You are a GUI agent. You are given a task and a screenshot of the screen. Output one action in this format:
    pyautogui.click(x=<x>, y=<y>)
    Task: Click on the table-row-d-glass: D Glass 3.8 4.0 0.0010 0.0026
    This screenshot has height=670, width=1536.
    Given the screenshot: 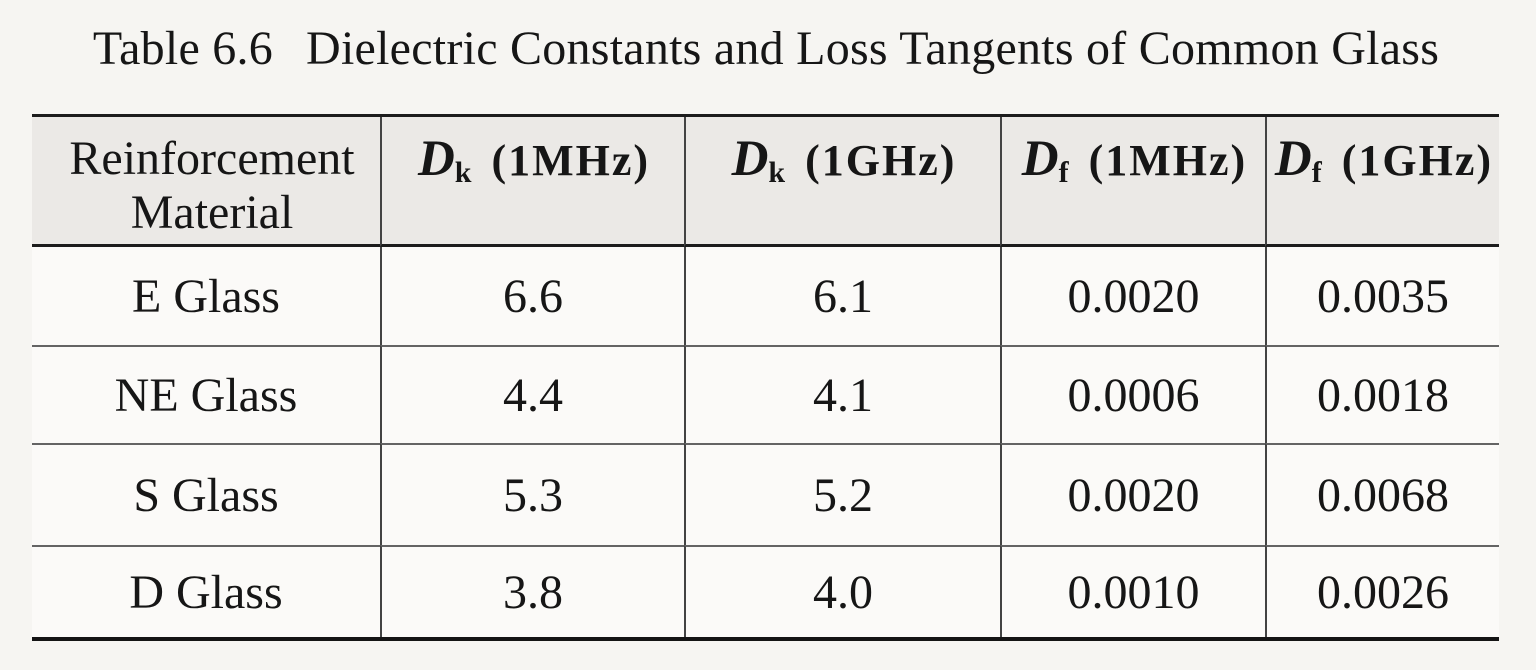 What is the action you would take?
    pyautogui.click(x=765, y=591)
    